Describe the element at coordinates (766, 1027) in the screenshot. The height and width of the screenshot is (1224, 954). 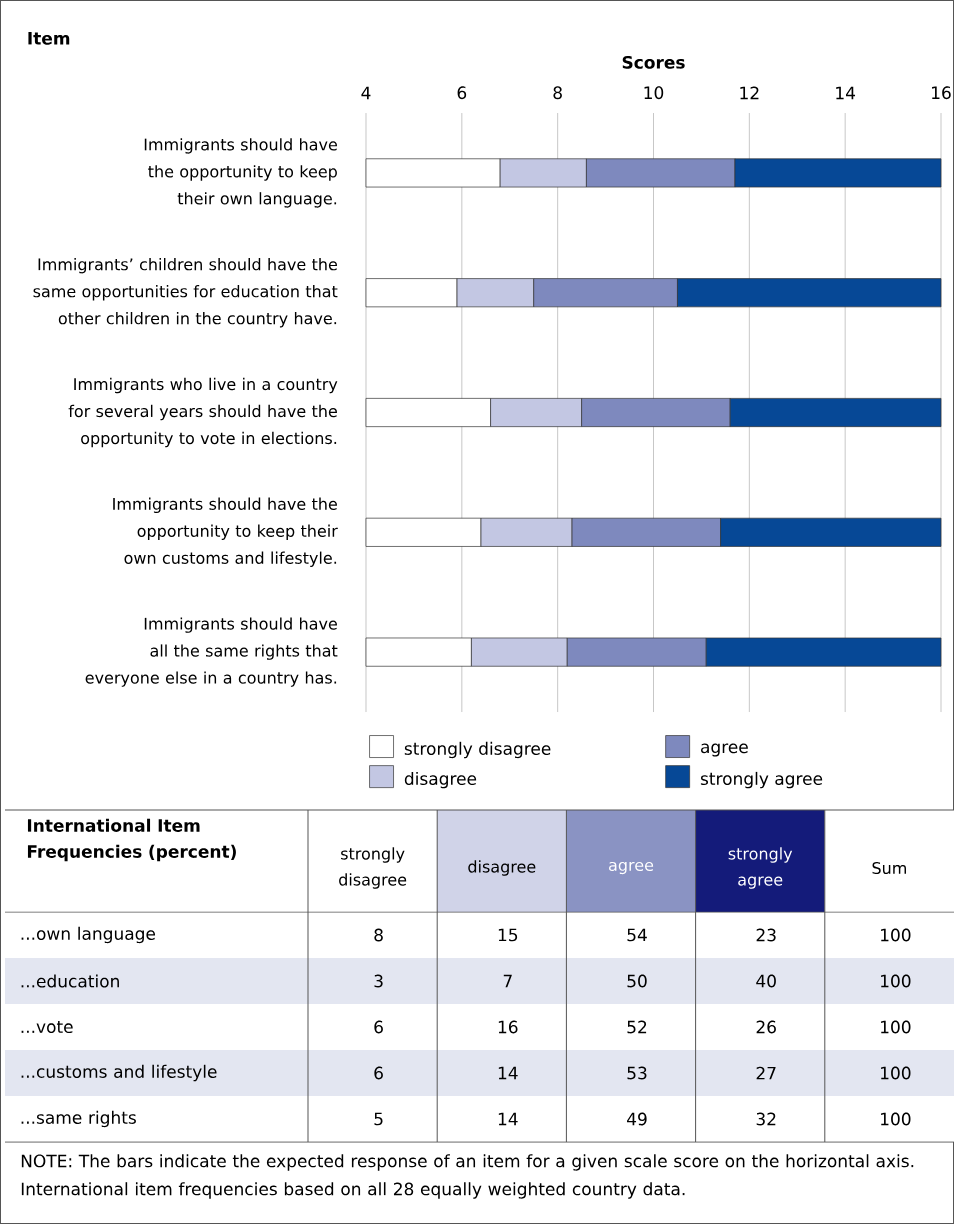
I see `data-label: 26` at that location.